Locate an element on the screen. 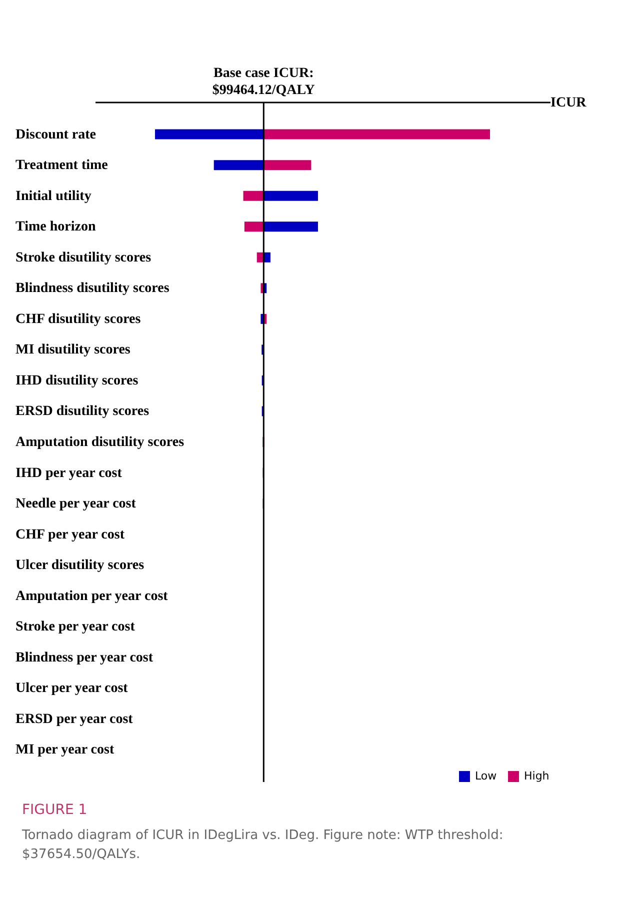  y-tick-label: Stroke per year cost is located at coordinates (76, 627).